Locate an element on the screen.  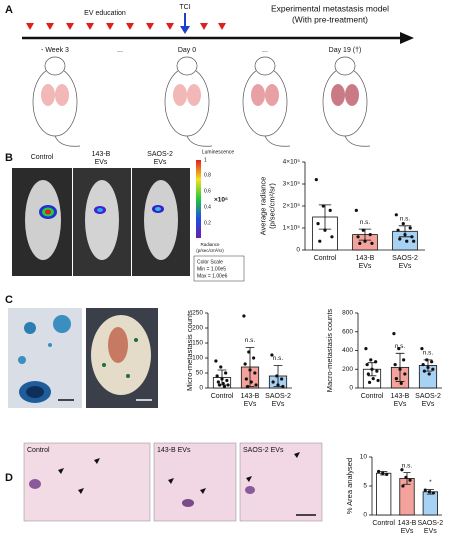
y-tick-label: 1×10⁵ is located at coordinates (292, 228).